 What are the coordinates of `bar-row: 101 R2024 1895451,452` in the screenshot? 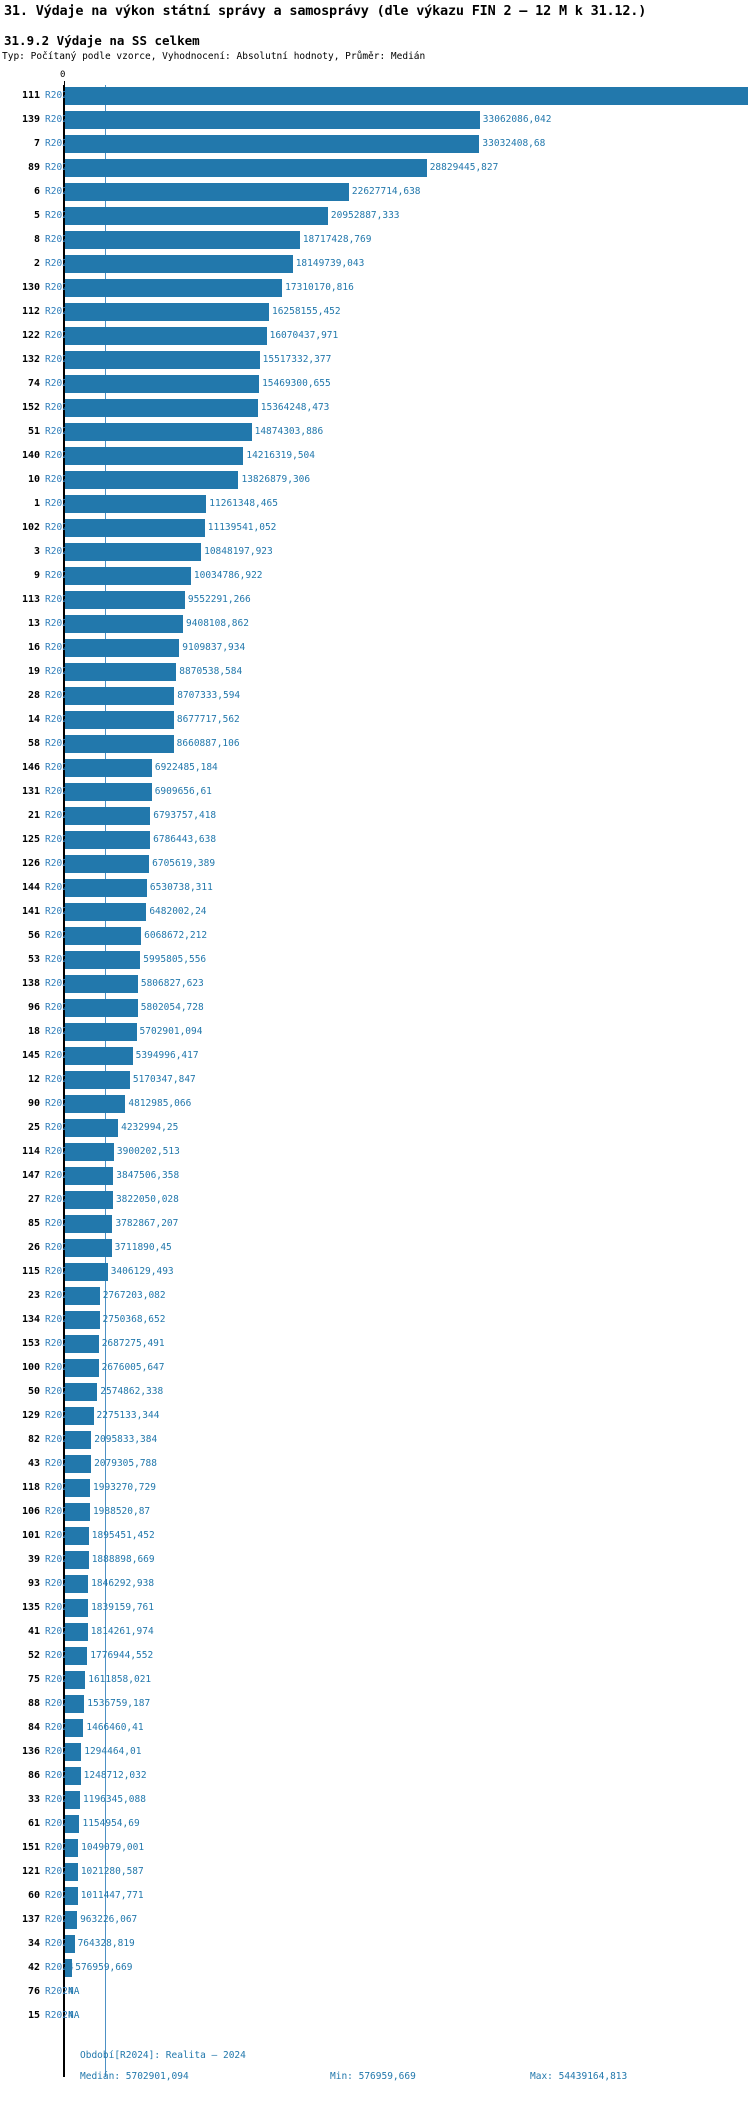 It's located at (375, 1537).